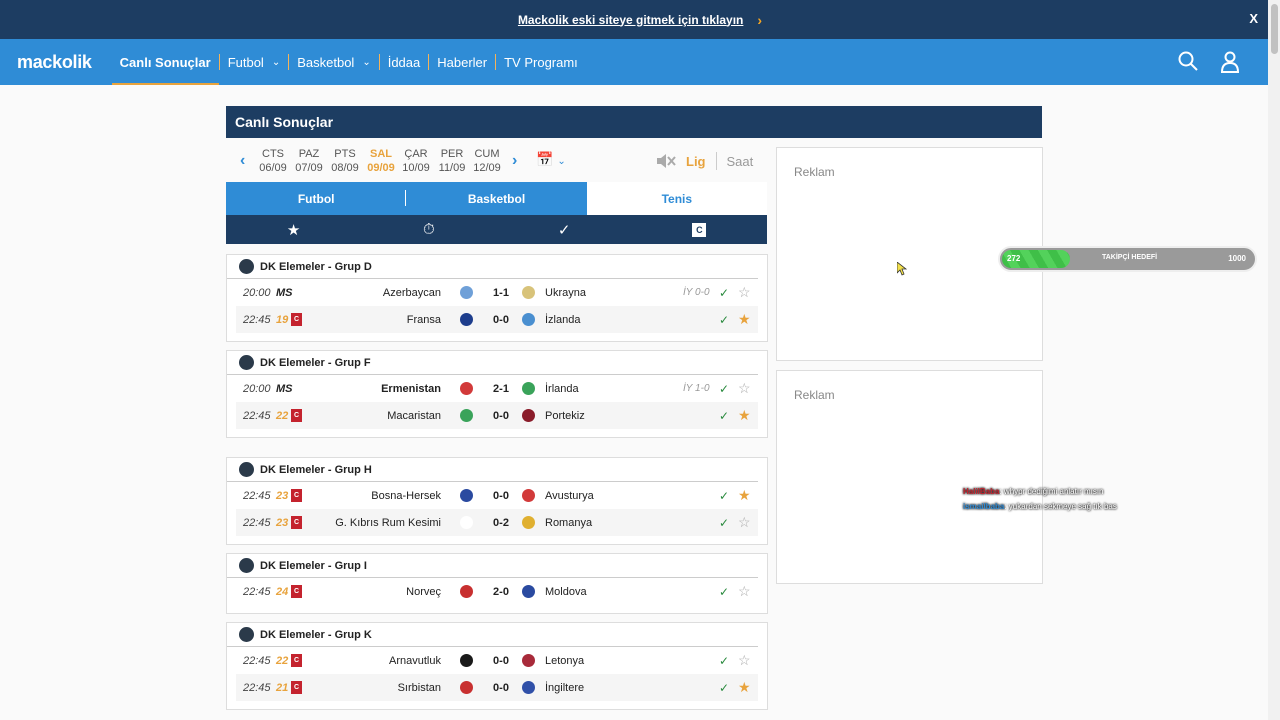 This screenshot has height=720, width=1280. What do you see at coordinates (309, 161) in the screenshot?
I see `date-1: PAZ 07/09` at bounding box center [309, 161].